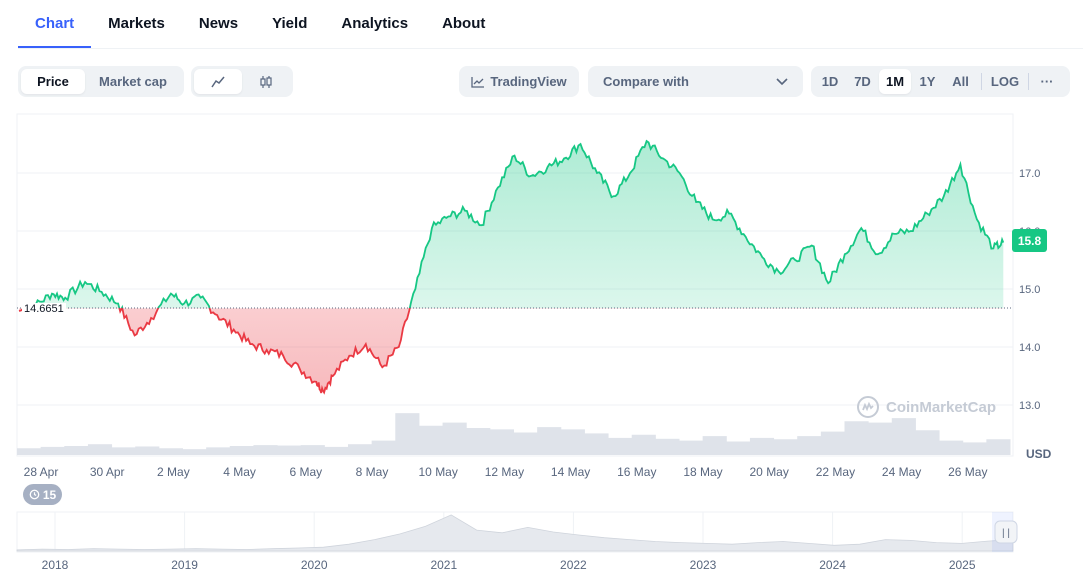 This screenshot has height=585, width=1083. I want to click on navigator-year-label: 2022, so click(573, 565).